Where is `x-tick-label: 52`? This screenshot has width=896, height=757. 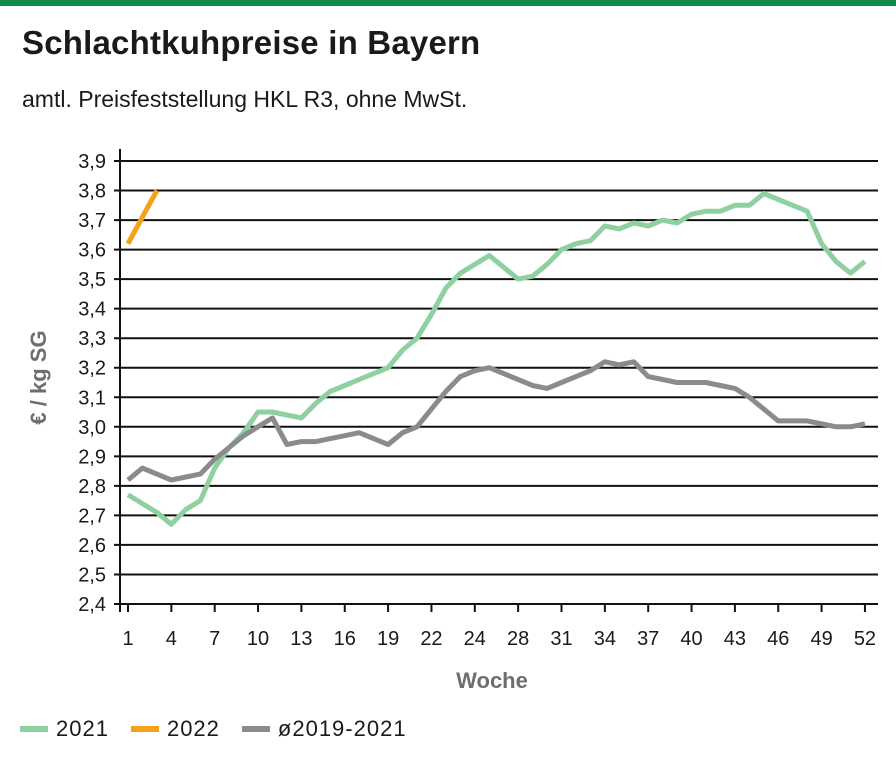
x-tick-label: 52 is located at coordinates (865, 639).